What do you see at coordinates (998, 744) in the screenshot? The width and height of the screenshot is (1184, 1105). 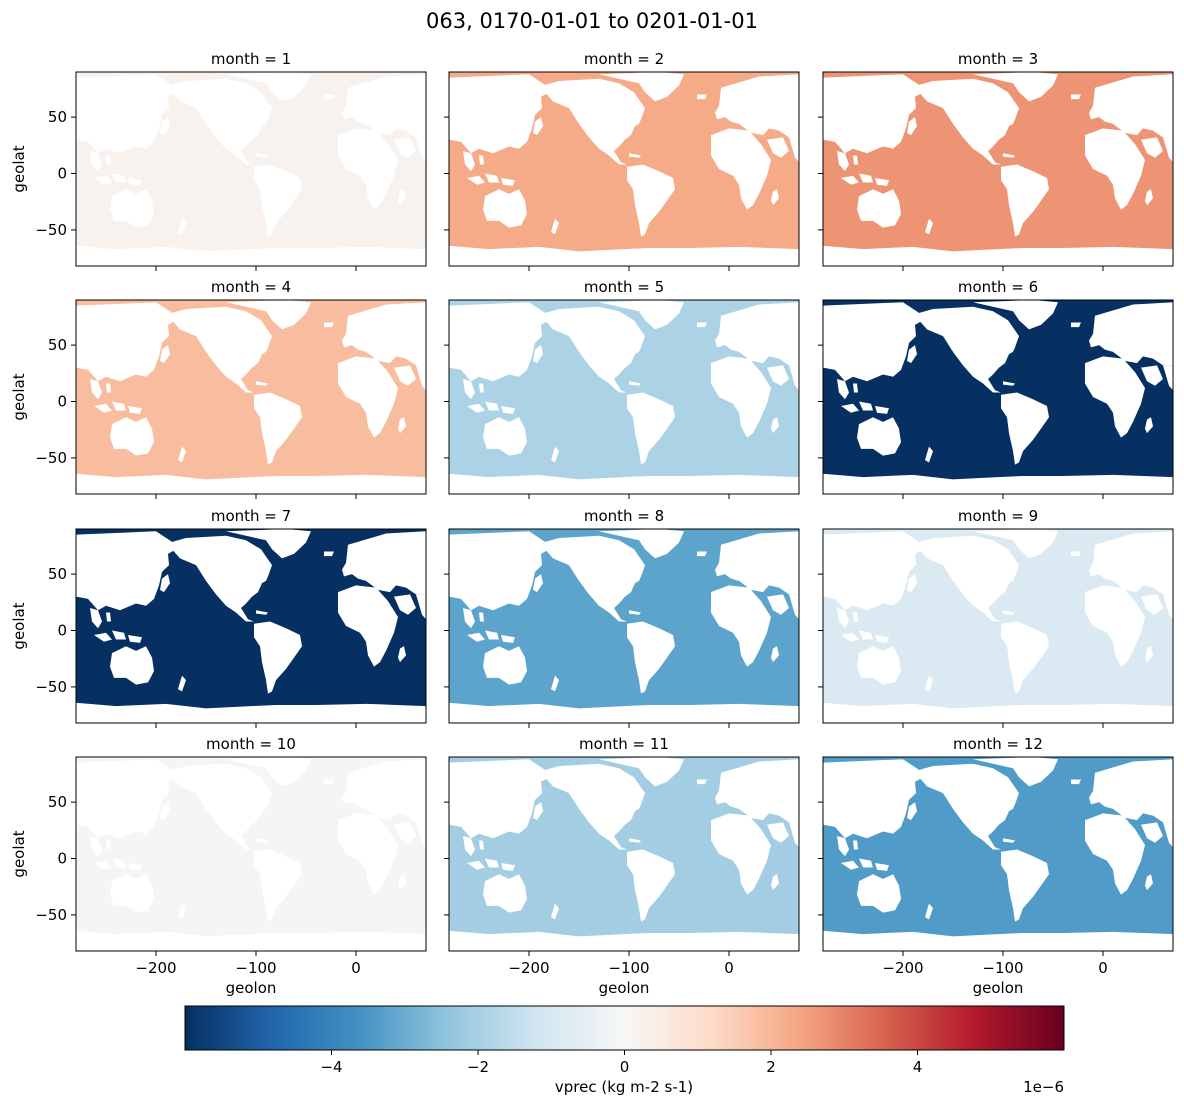 I see `panel-title: month = 12` at bounding box center [998, 744].